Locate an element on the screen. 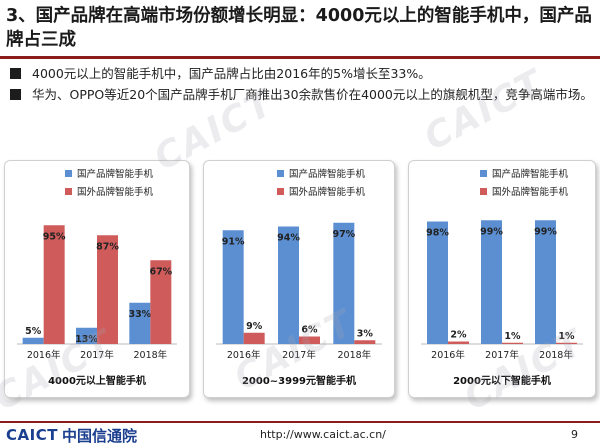 This screenshot has height=447, width=600. data-label: 33% is located at coordinates (139, 314).